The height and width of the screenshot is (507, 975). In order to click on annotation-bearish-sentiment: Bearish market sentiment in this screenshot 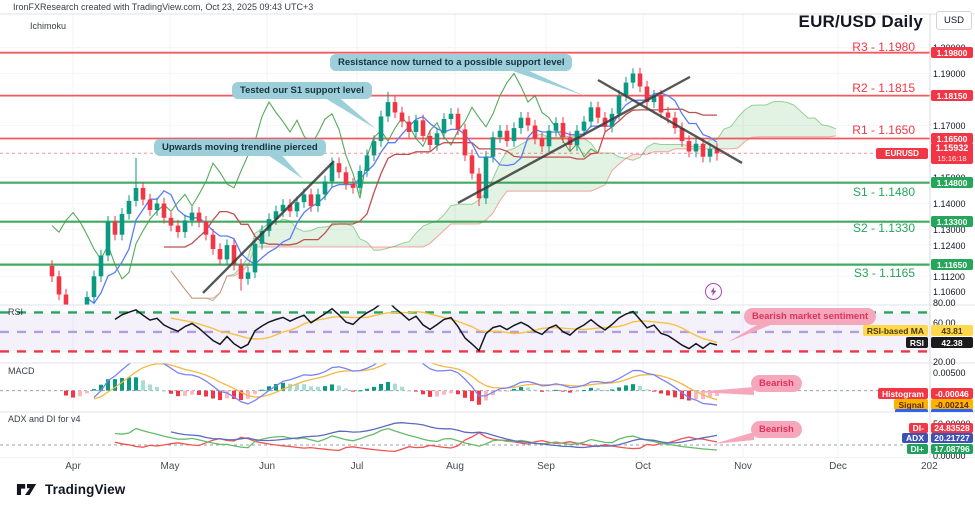, I will do `click(810, 316)`.